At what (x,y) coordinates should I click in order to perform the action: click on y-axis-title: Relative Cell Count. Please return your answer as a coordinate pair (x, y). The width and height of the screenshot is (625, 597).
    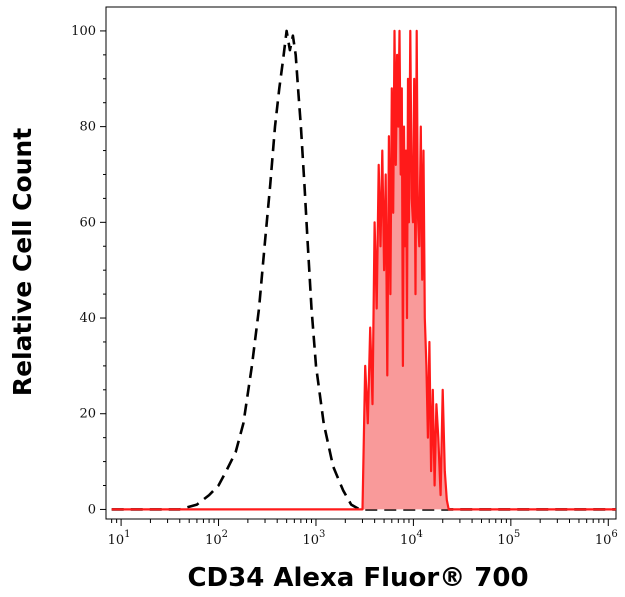
    Looking at the image, I should click on (22, 262).